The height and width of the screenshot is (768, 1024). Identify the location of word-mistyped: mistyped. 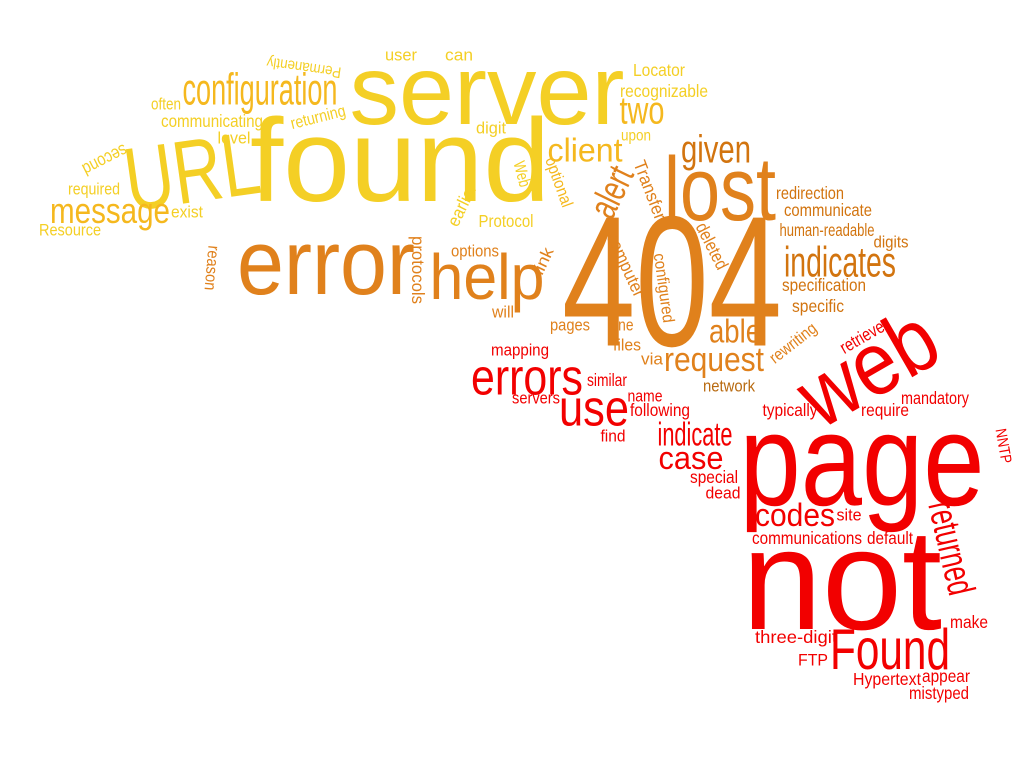
(939, 693).